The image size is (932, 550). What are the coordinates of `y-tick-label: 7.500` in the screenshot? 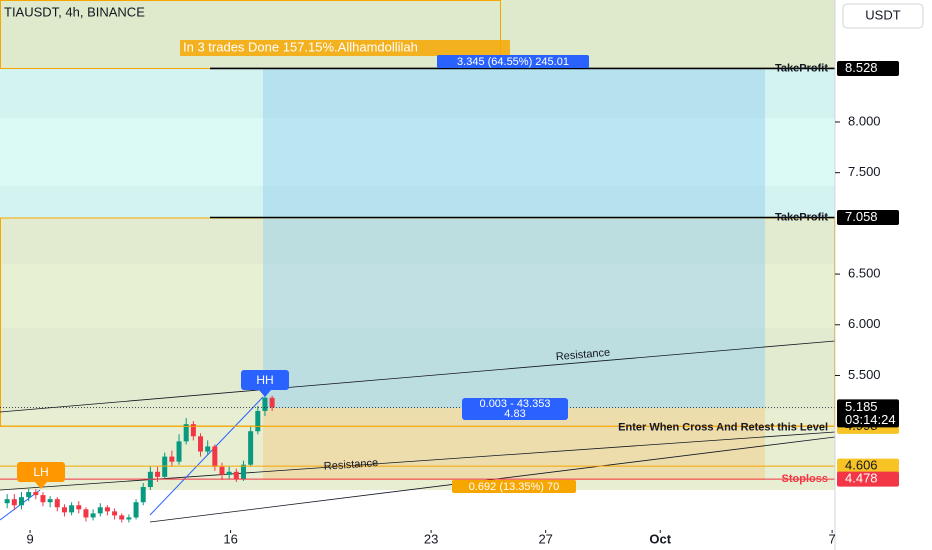 It's located at (864, 171).